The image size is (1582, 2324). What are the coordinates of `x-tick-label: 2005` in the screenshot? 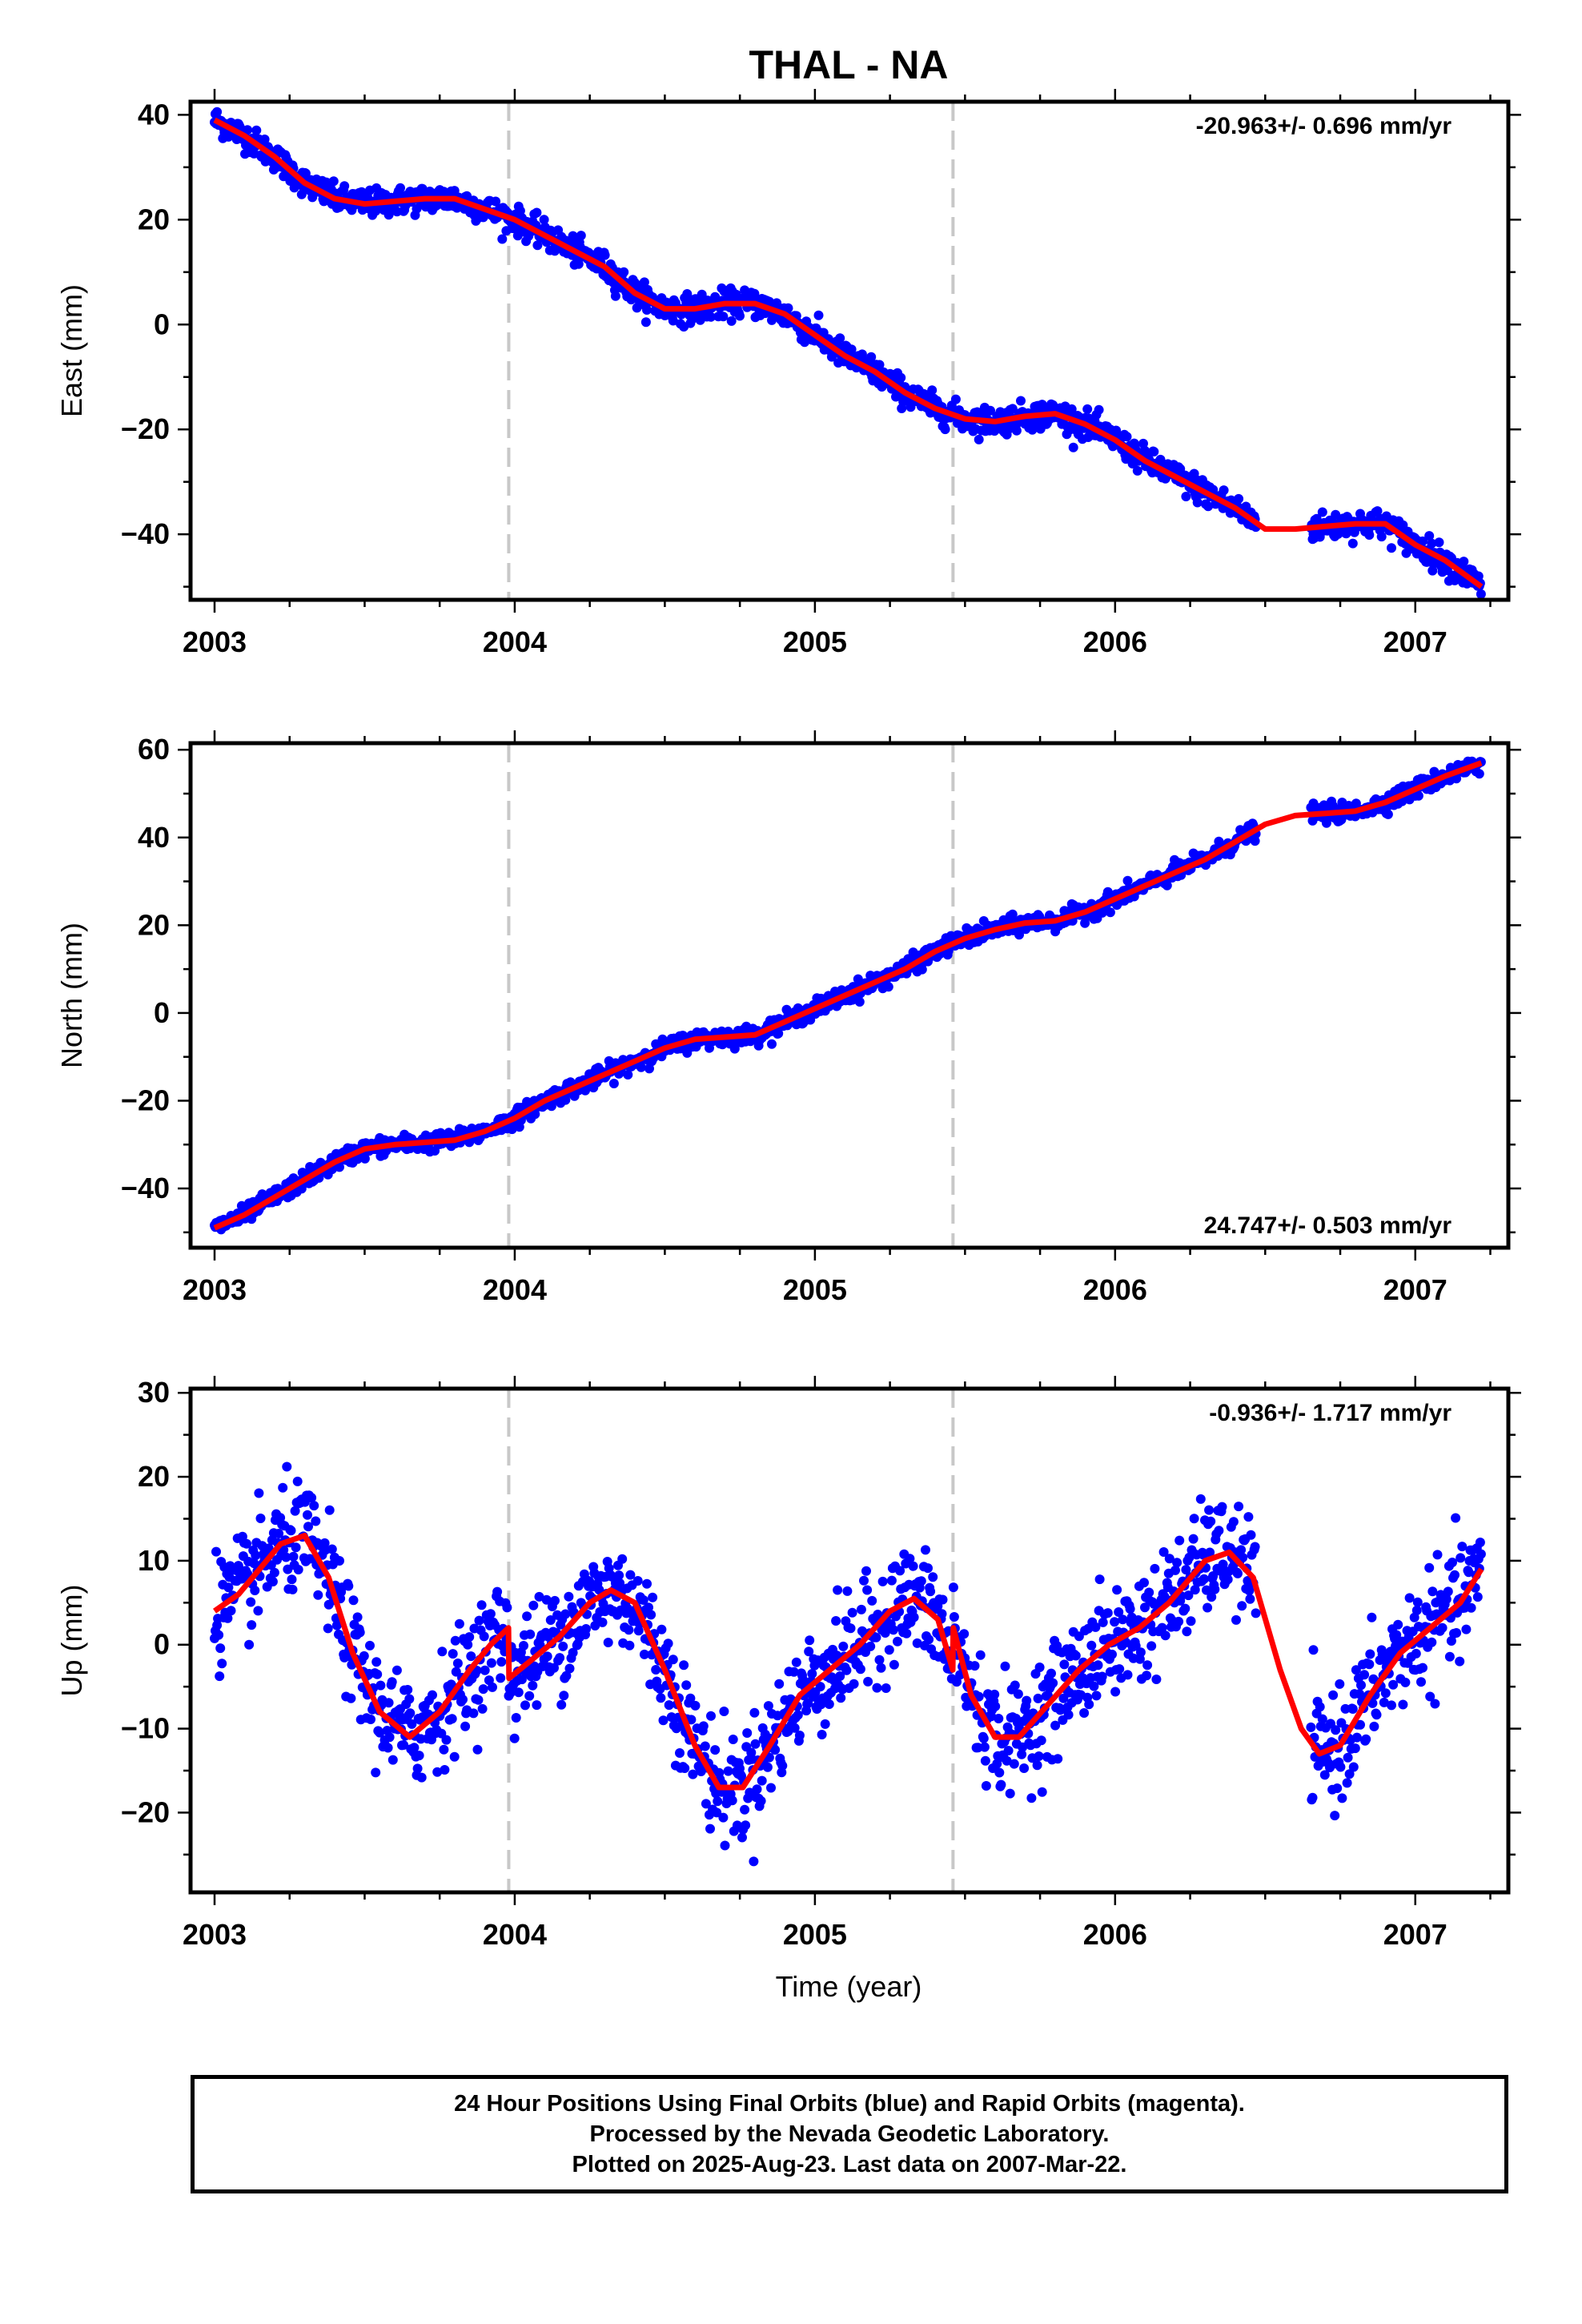 It's located at (815, 1934).